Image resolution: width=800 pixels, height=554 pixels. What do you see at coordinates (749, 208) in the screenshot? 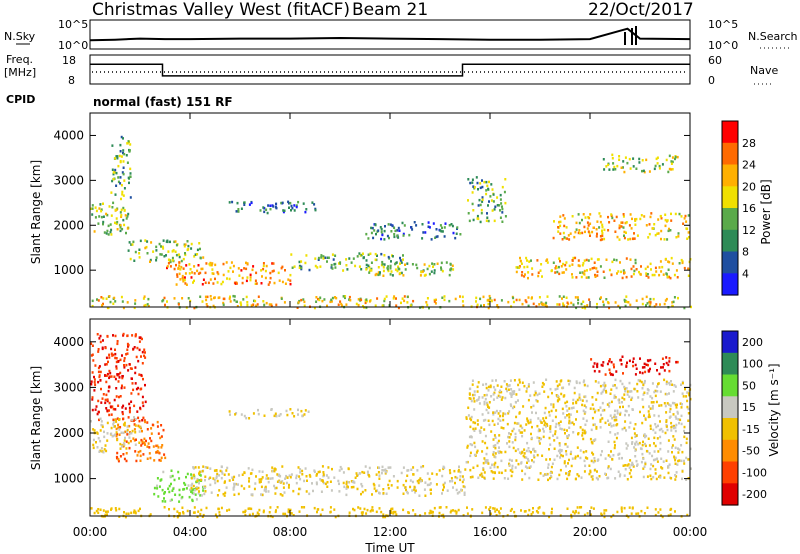
I see `colorbar-tick: 16` at bounding box center [749, 208].